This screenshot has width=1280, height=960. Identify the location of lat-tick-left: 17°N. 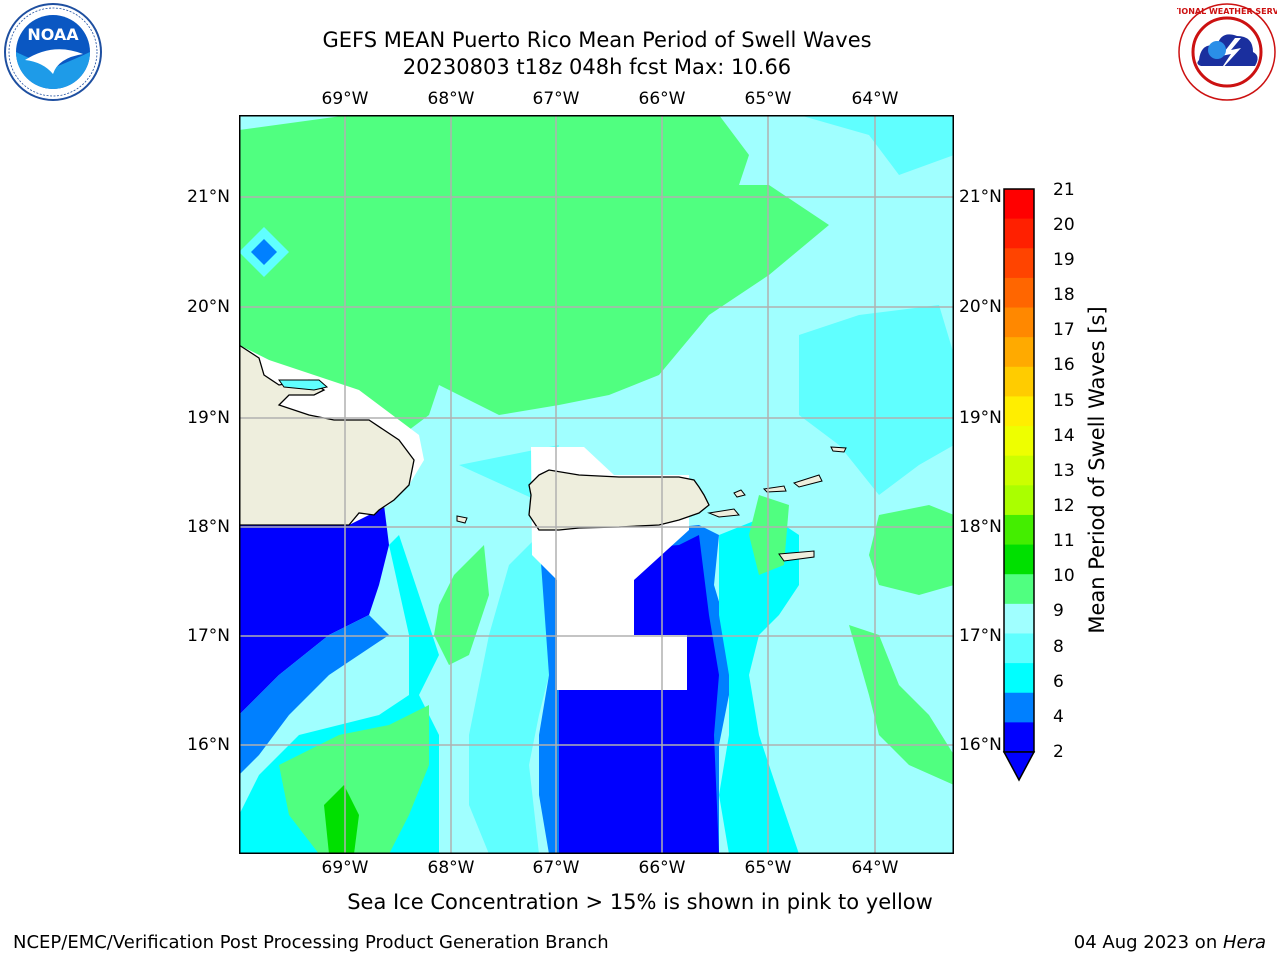
(208, 636).